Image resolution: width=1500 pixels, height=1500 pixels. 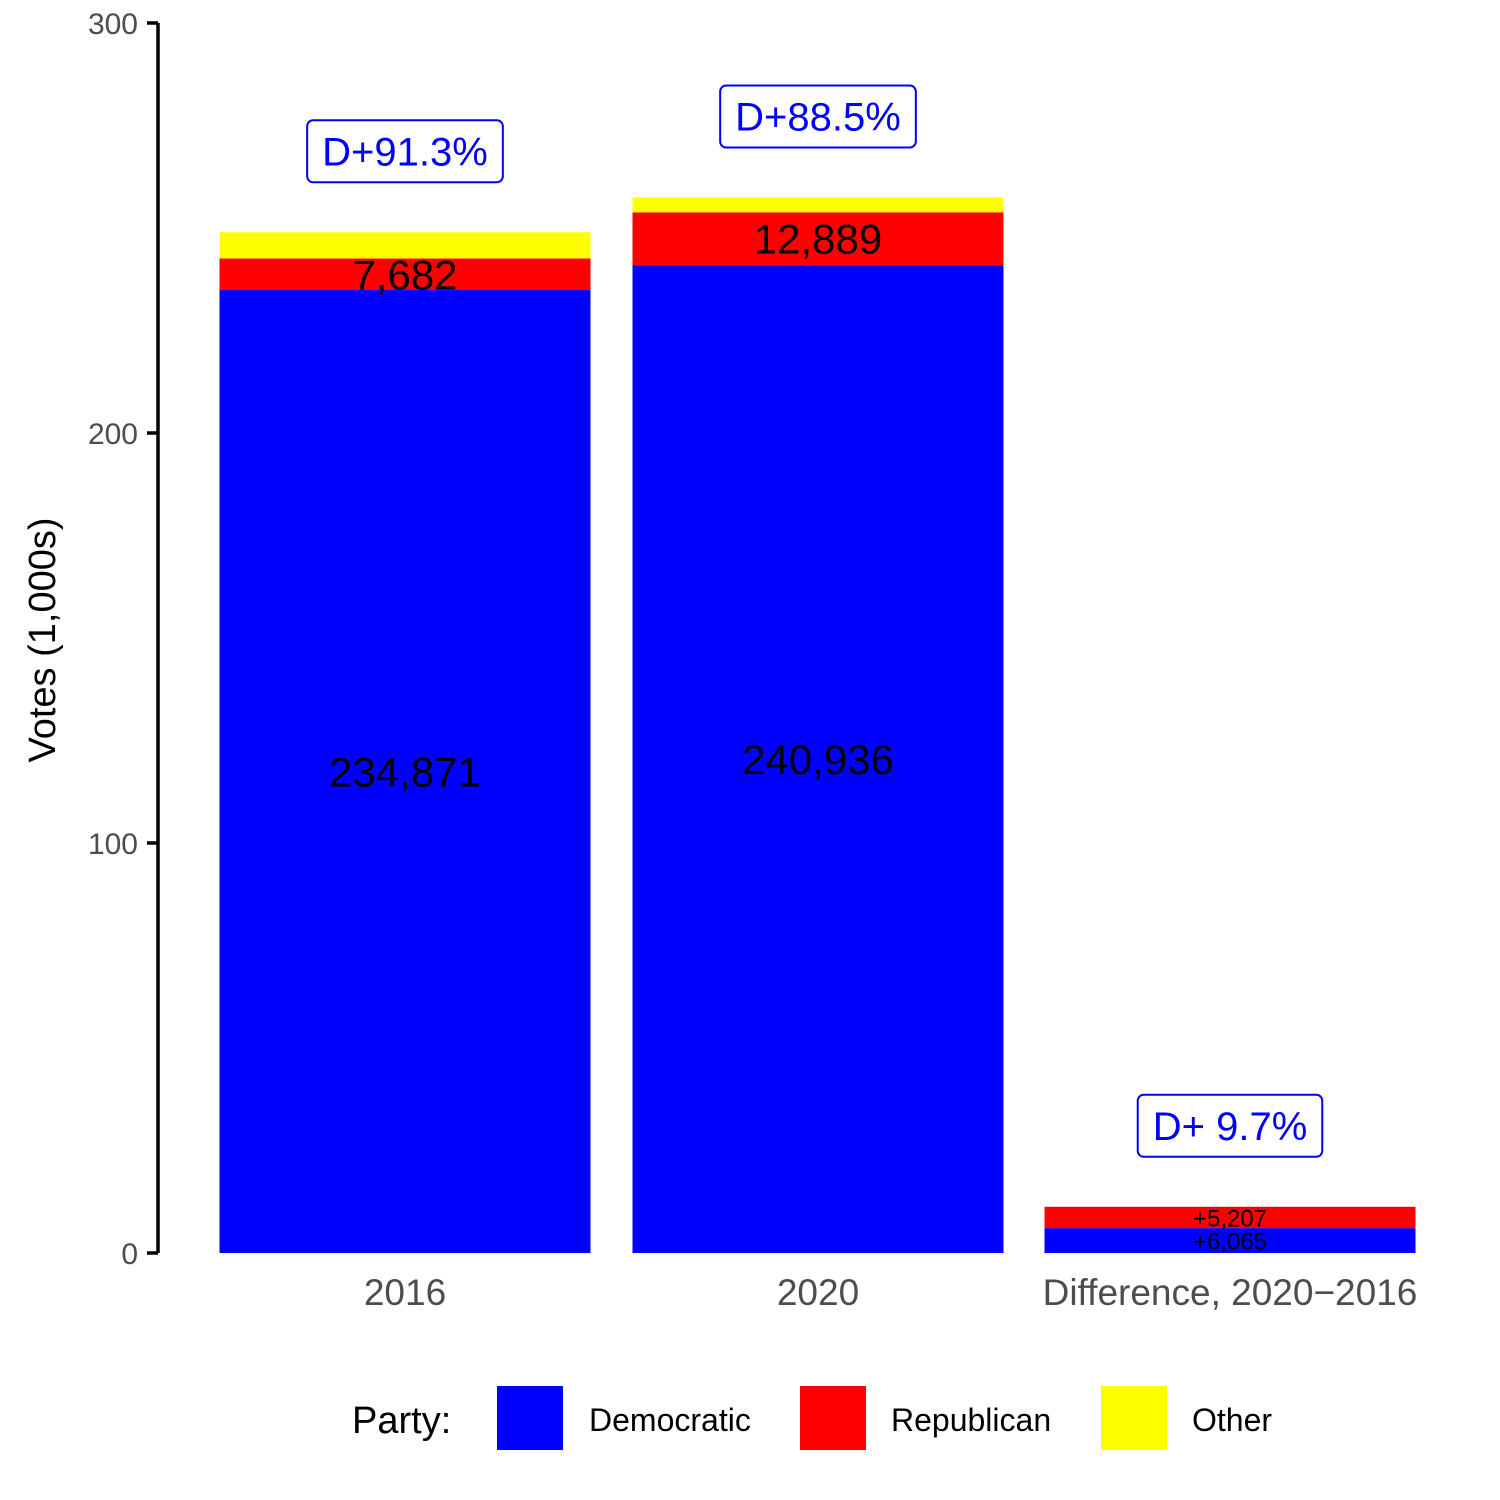 What do you see at coordinates (971, 1420) in the screenshot?
I see `legend-label: Republican` at bounding box center [971, 1420].